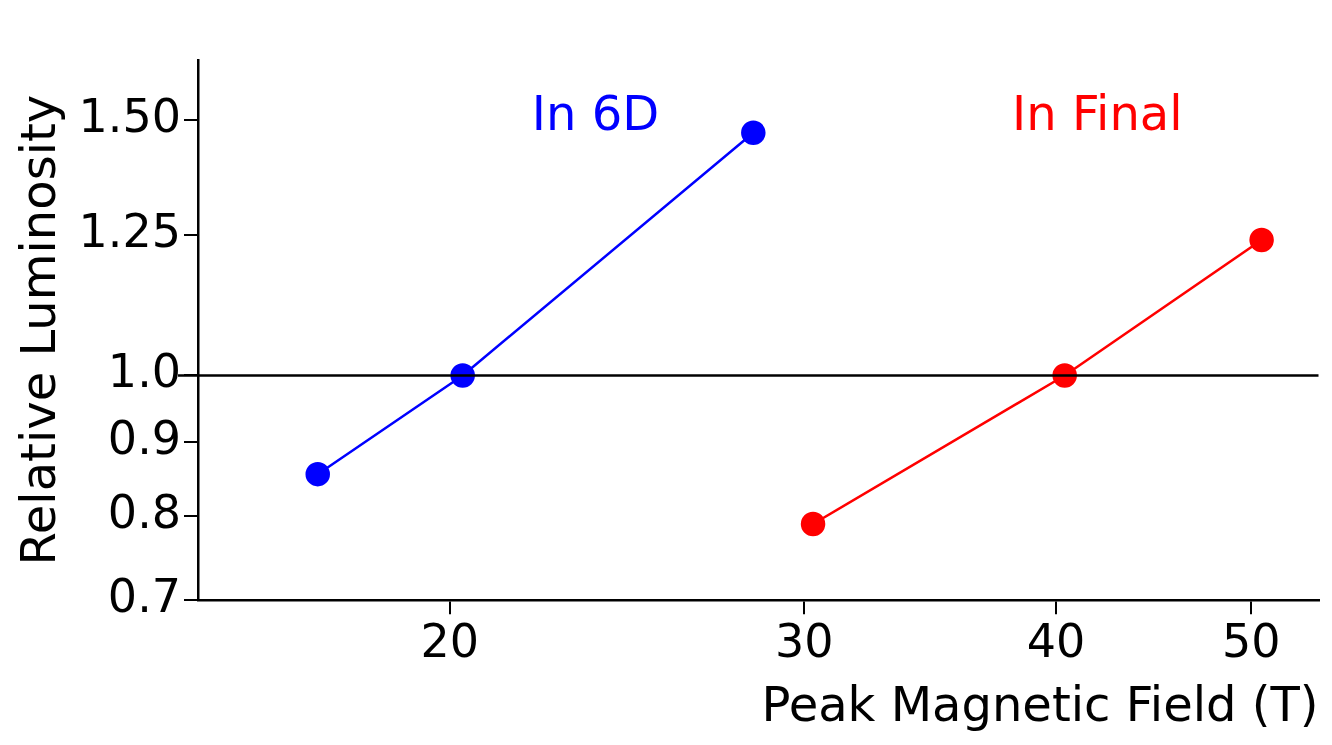 The width and height of the screenshot is (1332, 745). What do you see at coordinates (144, 596) in the screenshot?
I see `y-tick-label: 0.7` at bounding box center [144, 596].